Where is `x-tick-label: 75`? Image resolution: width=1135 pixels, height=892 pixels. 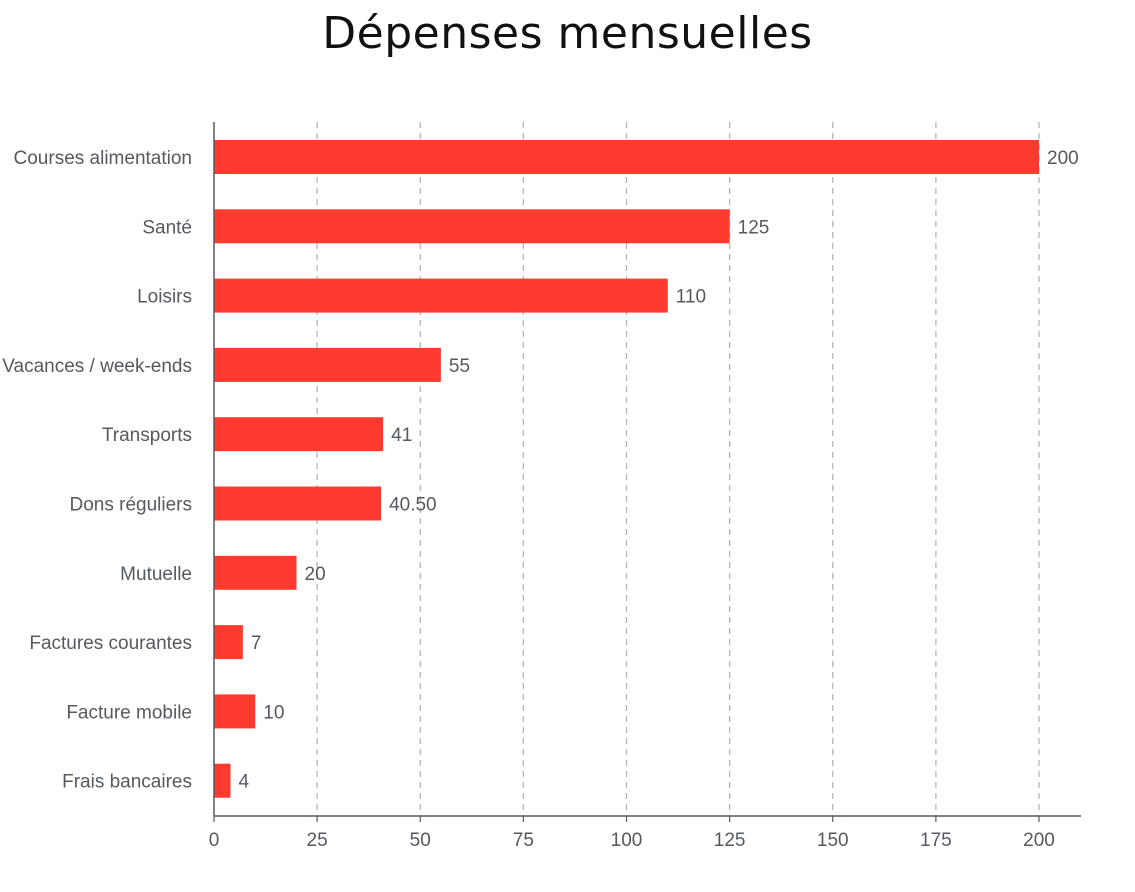 x-tick-label: 75 is located at coordinates (523, 840).